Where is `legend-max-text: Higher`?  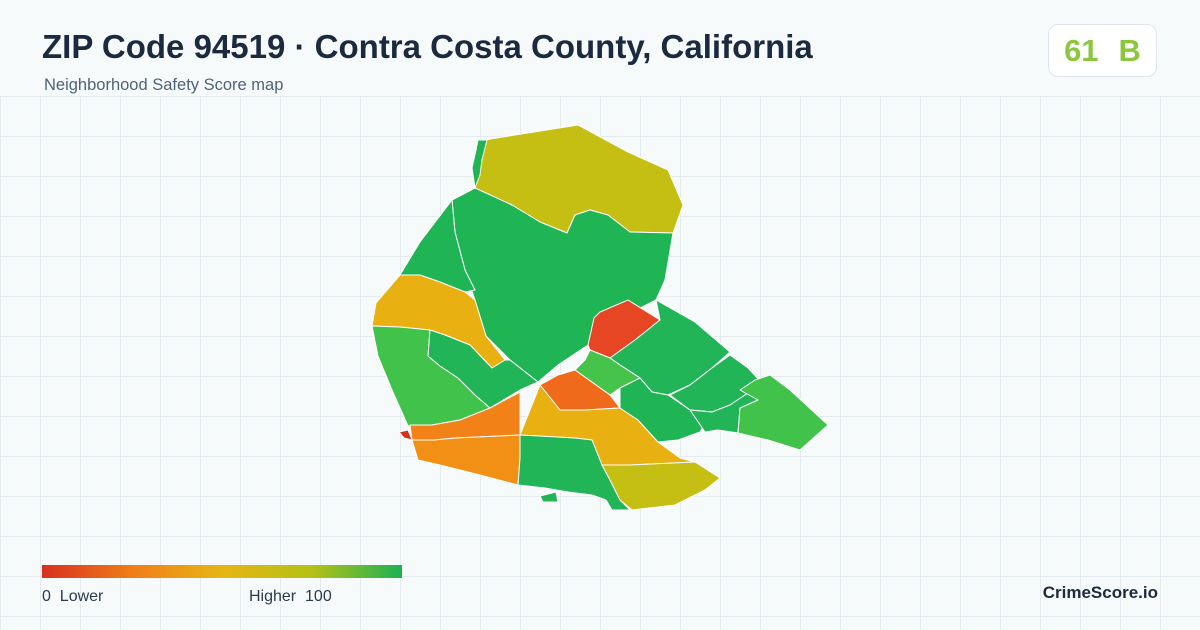 legend-max-text: Higher is located at coordinates (273, 596).